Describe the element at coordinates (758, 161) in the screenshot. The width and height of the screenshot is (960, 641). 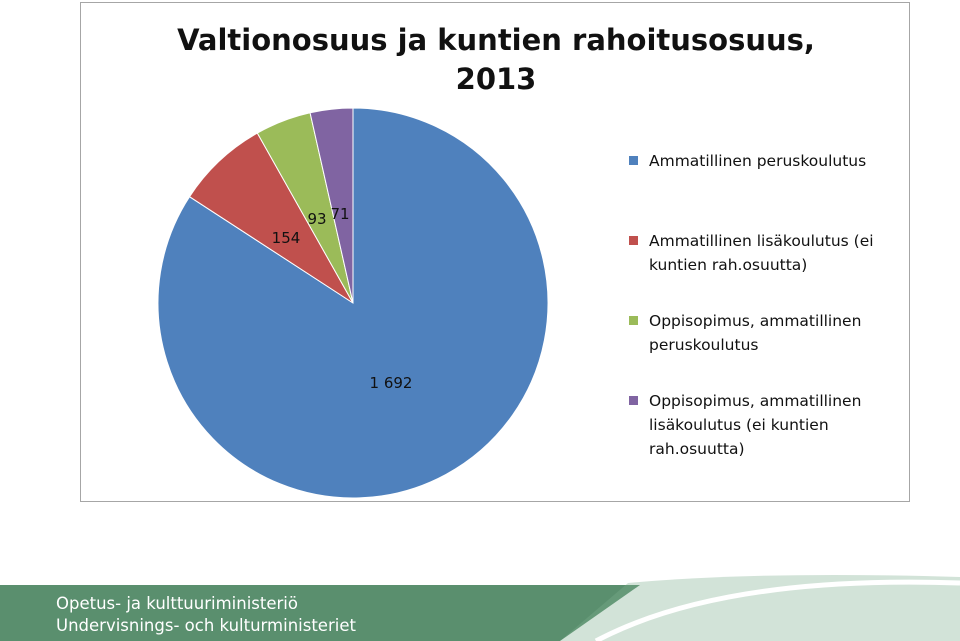
I see `legend-label-line: Ammatillinen peruskoulutus` at that location.